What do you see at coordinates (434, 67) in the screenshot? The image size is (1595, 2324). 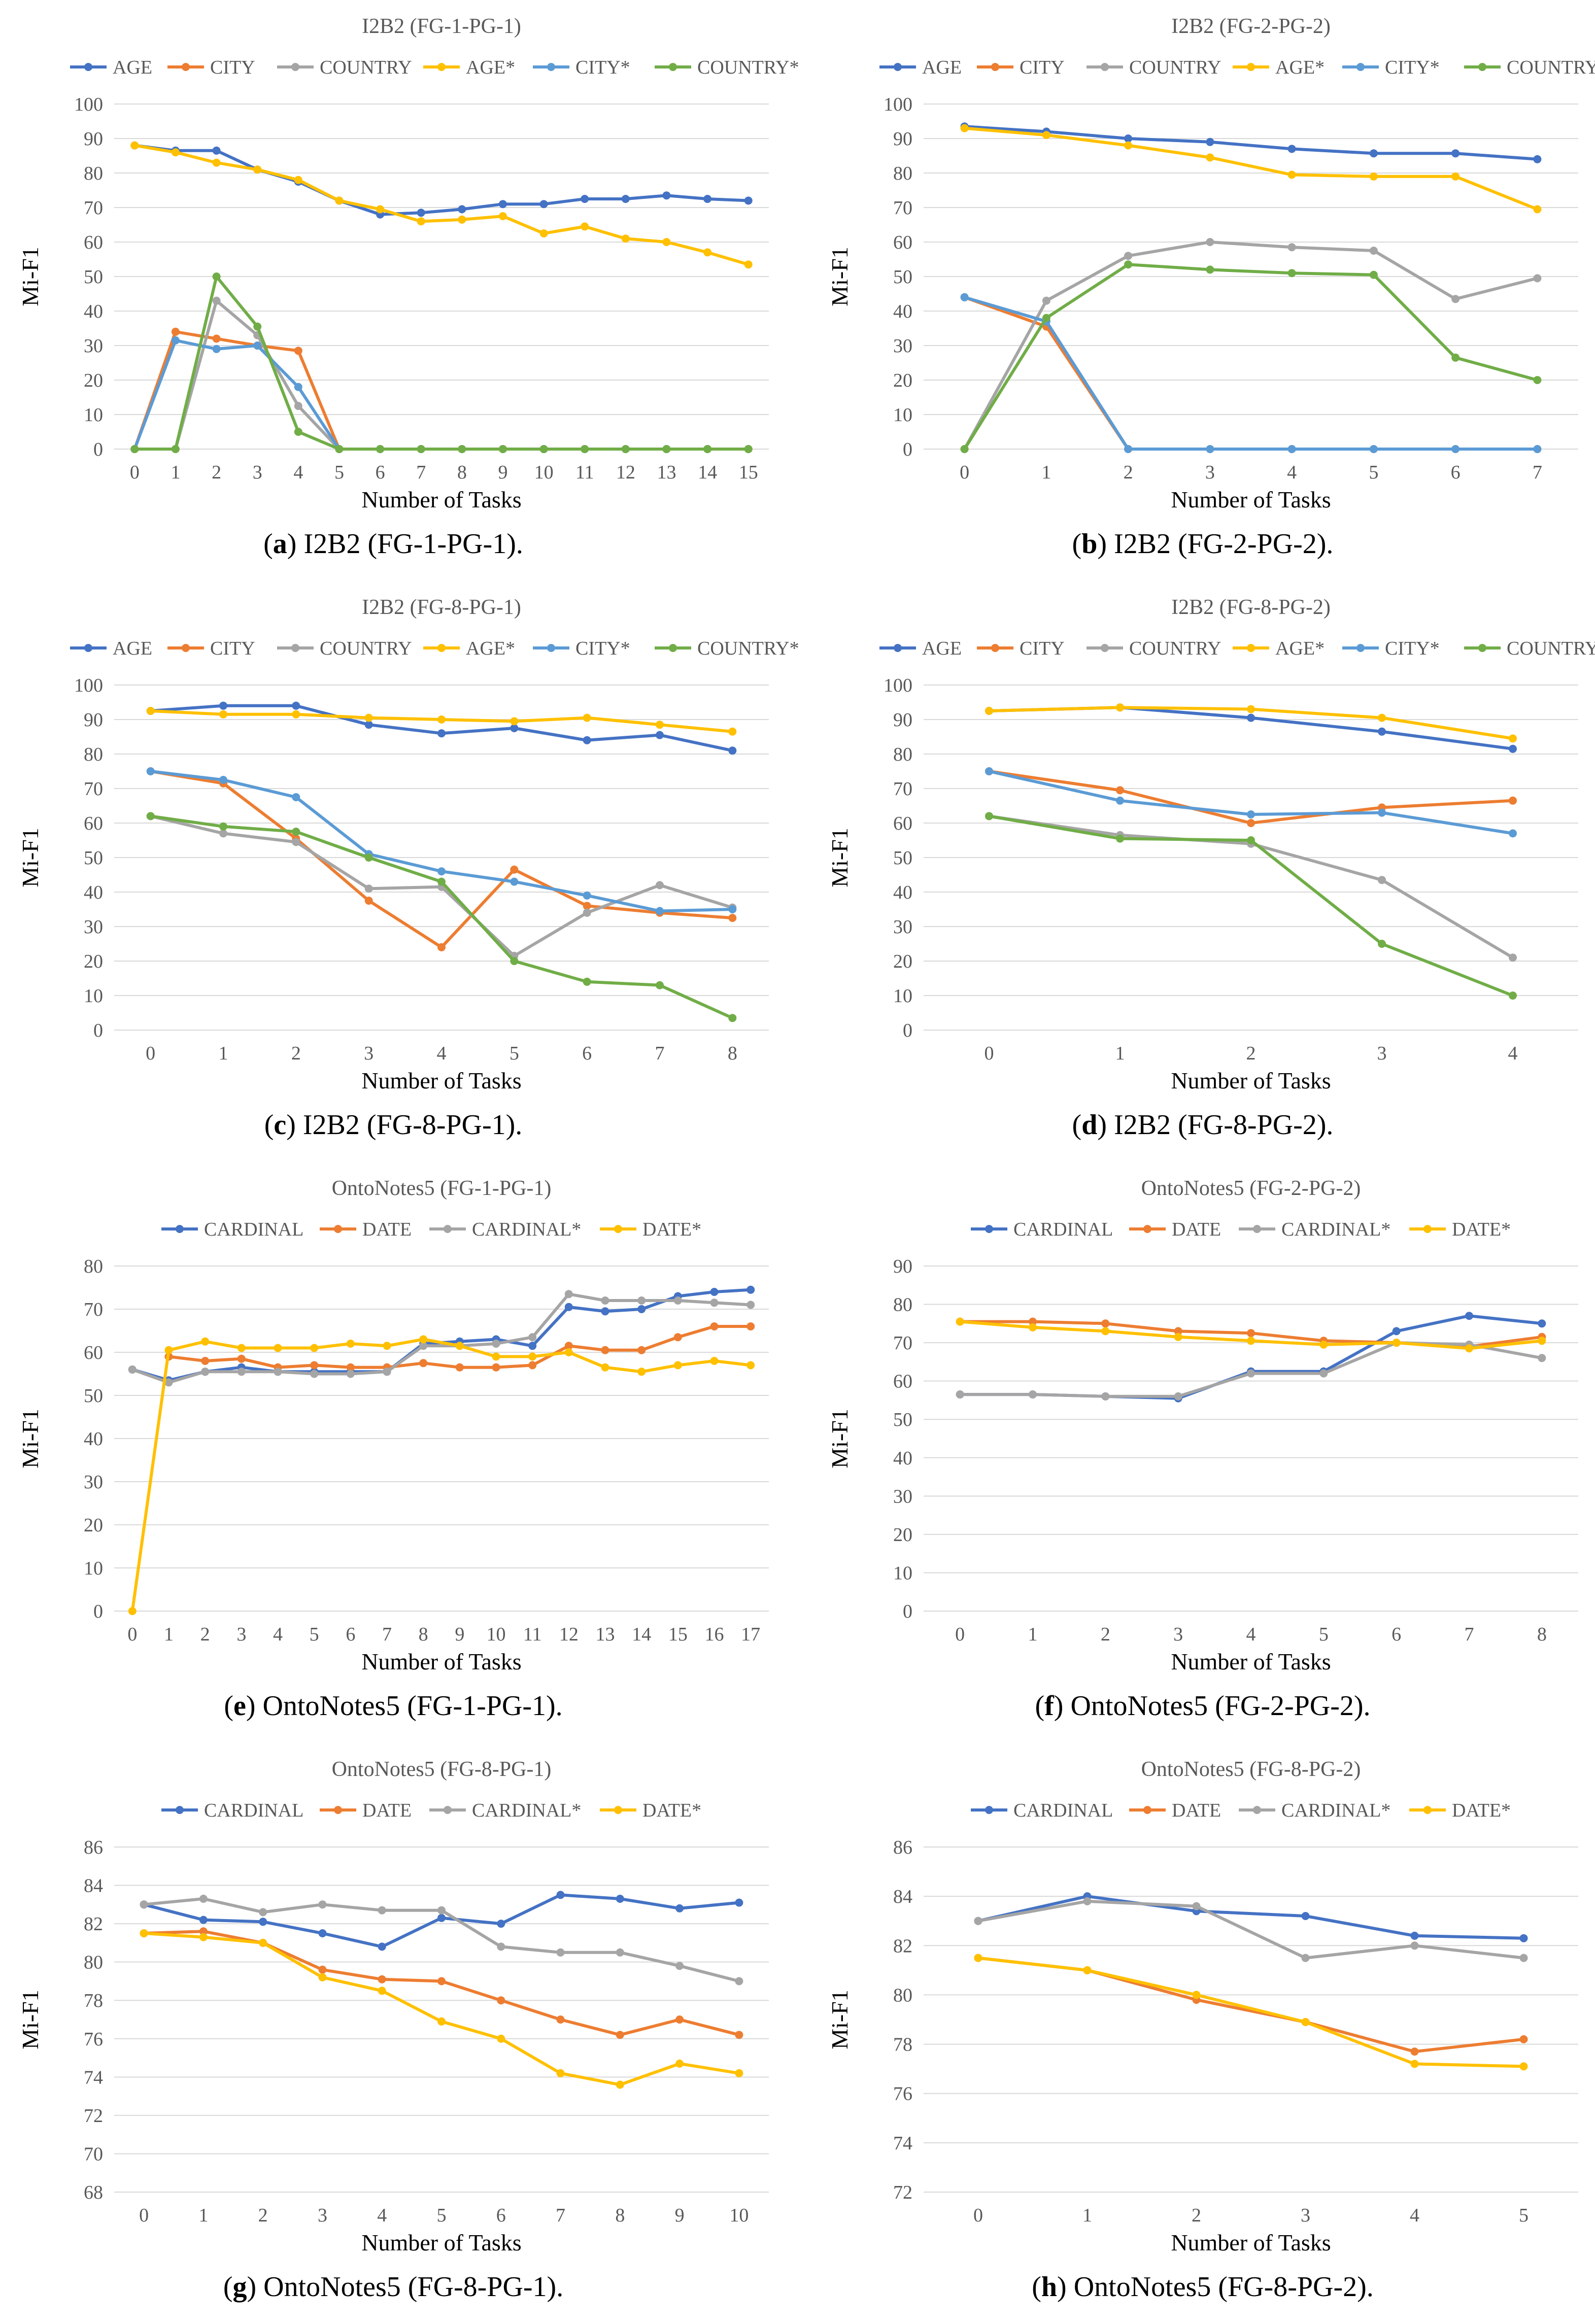 I see `legend: AGE CITY COUNTRY AGE* CITY* COUNTRY*` at bounding box center [434, 67].